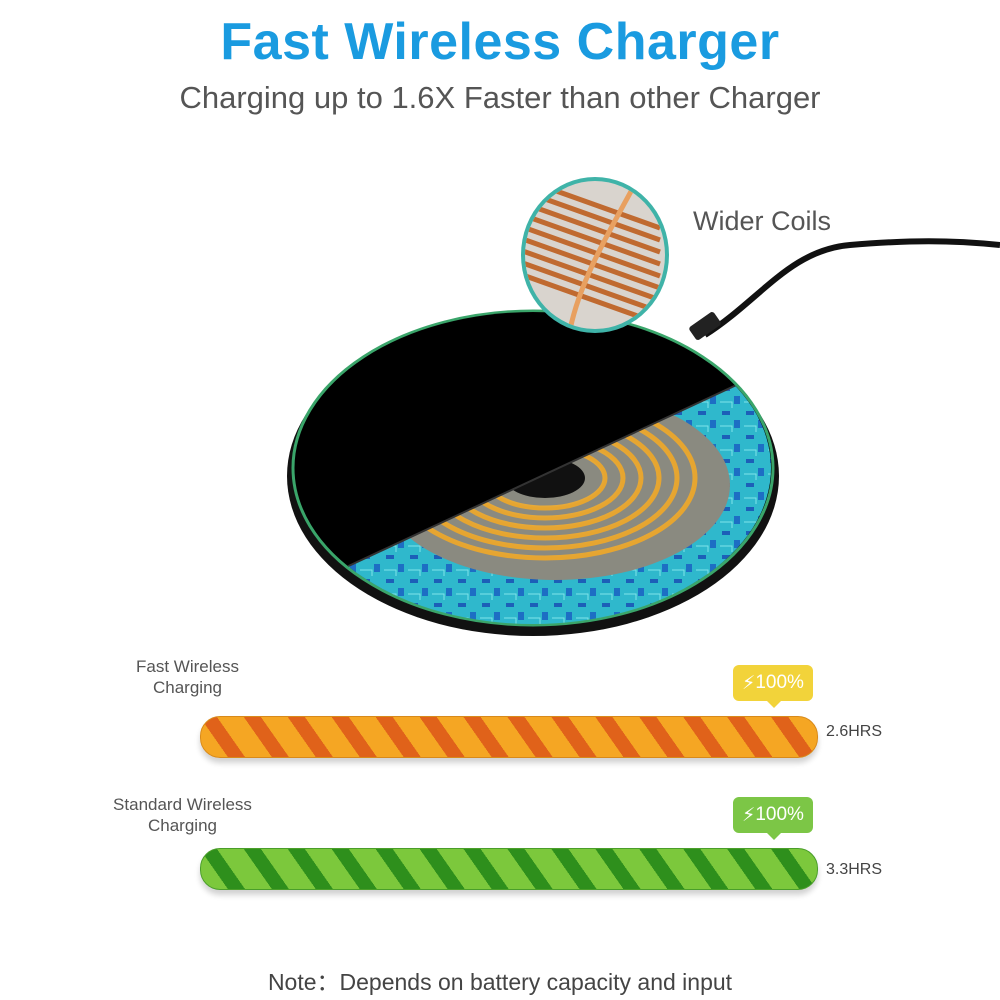  I want to click on usb-cable, so click(851, 288).